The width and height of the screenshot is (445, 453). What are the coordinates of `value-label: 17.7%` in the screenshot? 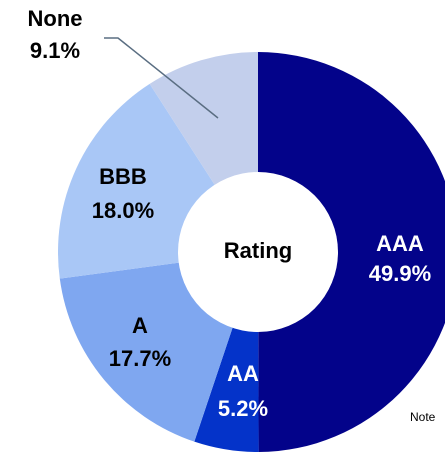 It's located at (140, 358).